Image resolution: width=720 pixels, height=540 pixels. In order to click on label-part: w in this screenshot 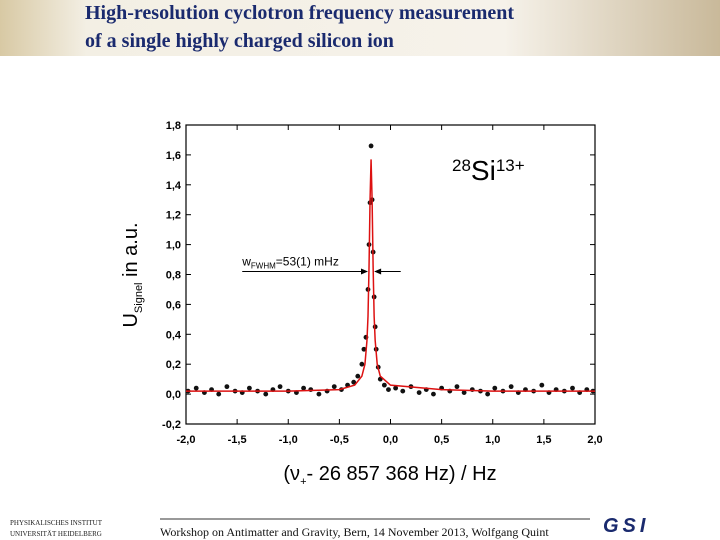, I will do `click(246, 262)`.